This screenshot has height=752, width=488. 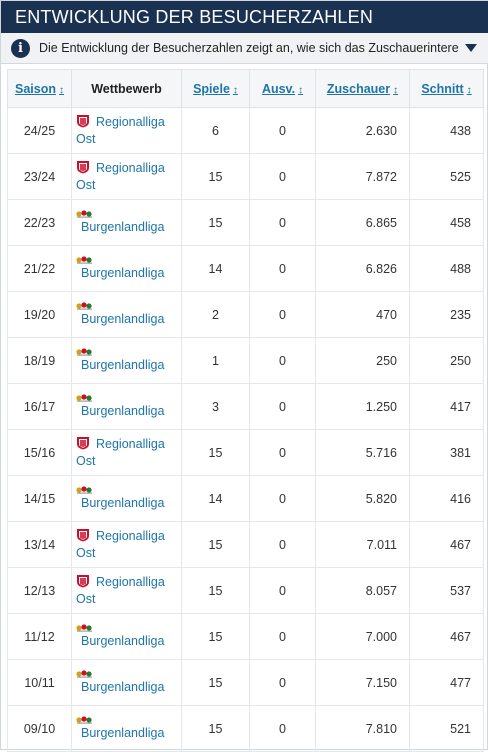 What do you see at coordinates (39, 682) in the screenshot?
I see `season-cell: 10/11` at bounding box center [39, 682].